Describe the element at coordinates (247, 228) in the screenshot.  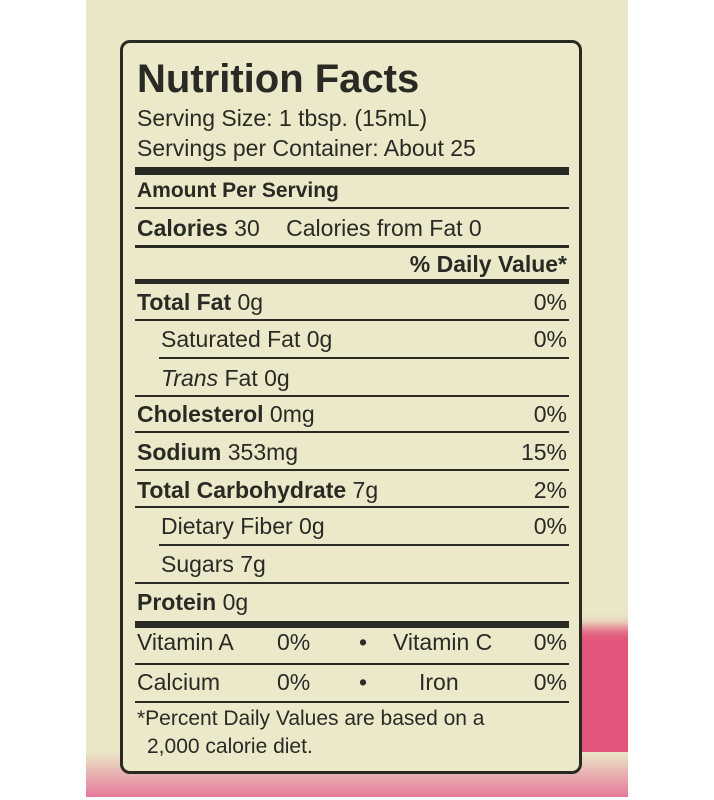
I see `calories-value: 30` at that location.